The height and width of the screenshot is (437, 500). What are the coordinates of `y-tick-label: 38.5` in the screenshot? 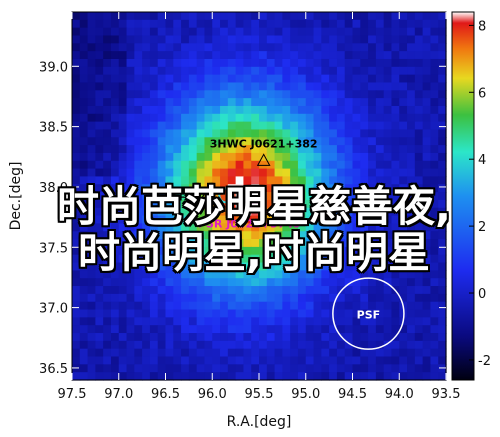 It's located at (53, 128).